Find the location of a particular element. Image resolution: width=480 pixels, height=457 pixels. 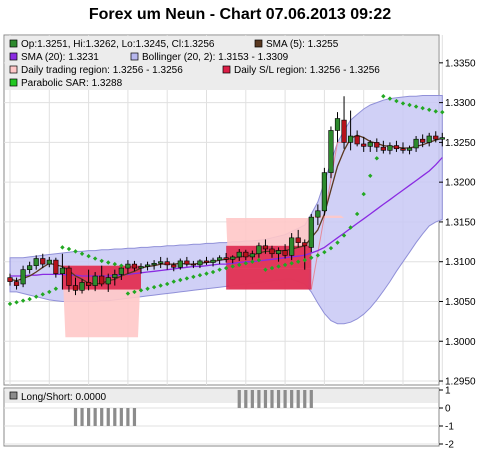

legend-swatch-trading-region is located at coordinates (13, 69).